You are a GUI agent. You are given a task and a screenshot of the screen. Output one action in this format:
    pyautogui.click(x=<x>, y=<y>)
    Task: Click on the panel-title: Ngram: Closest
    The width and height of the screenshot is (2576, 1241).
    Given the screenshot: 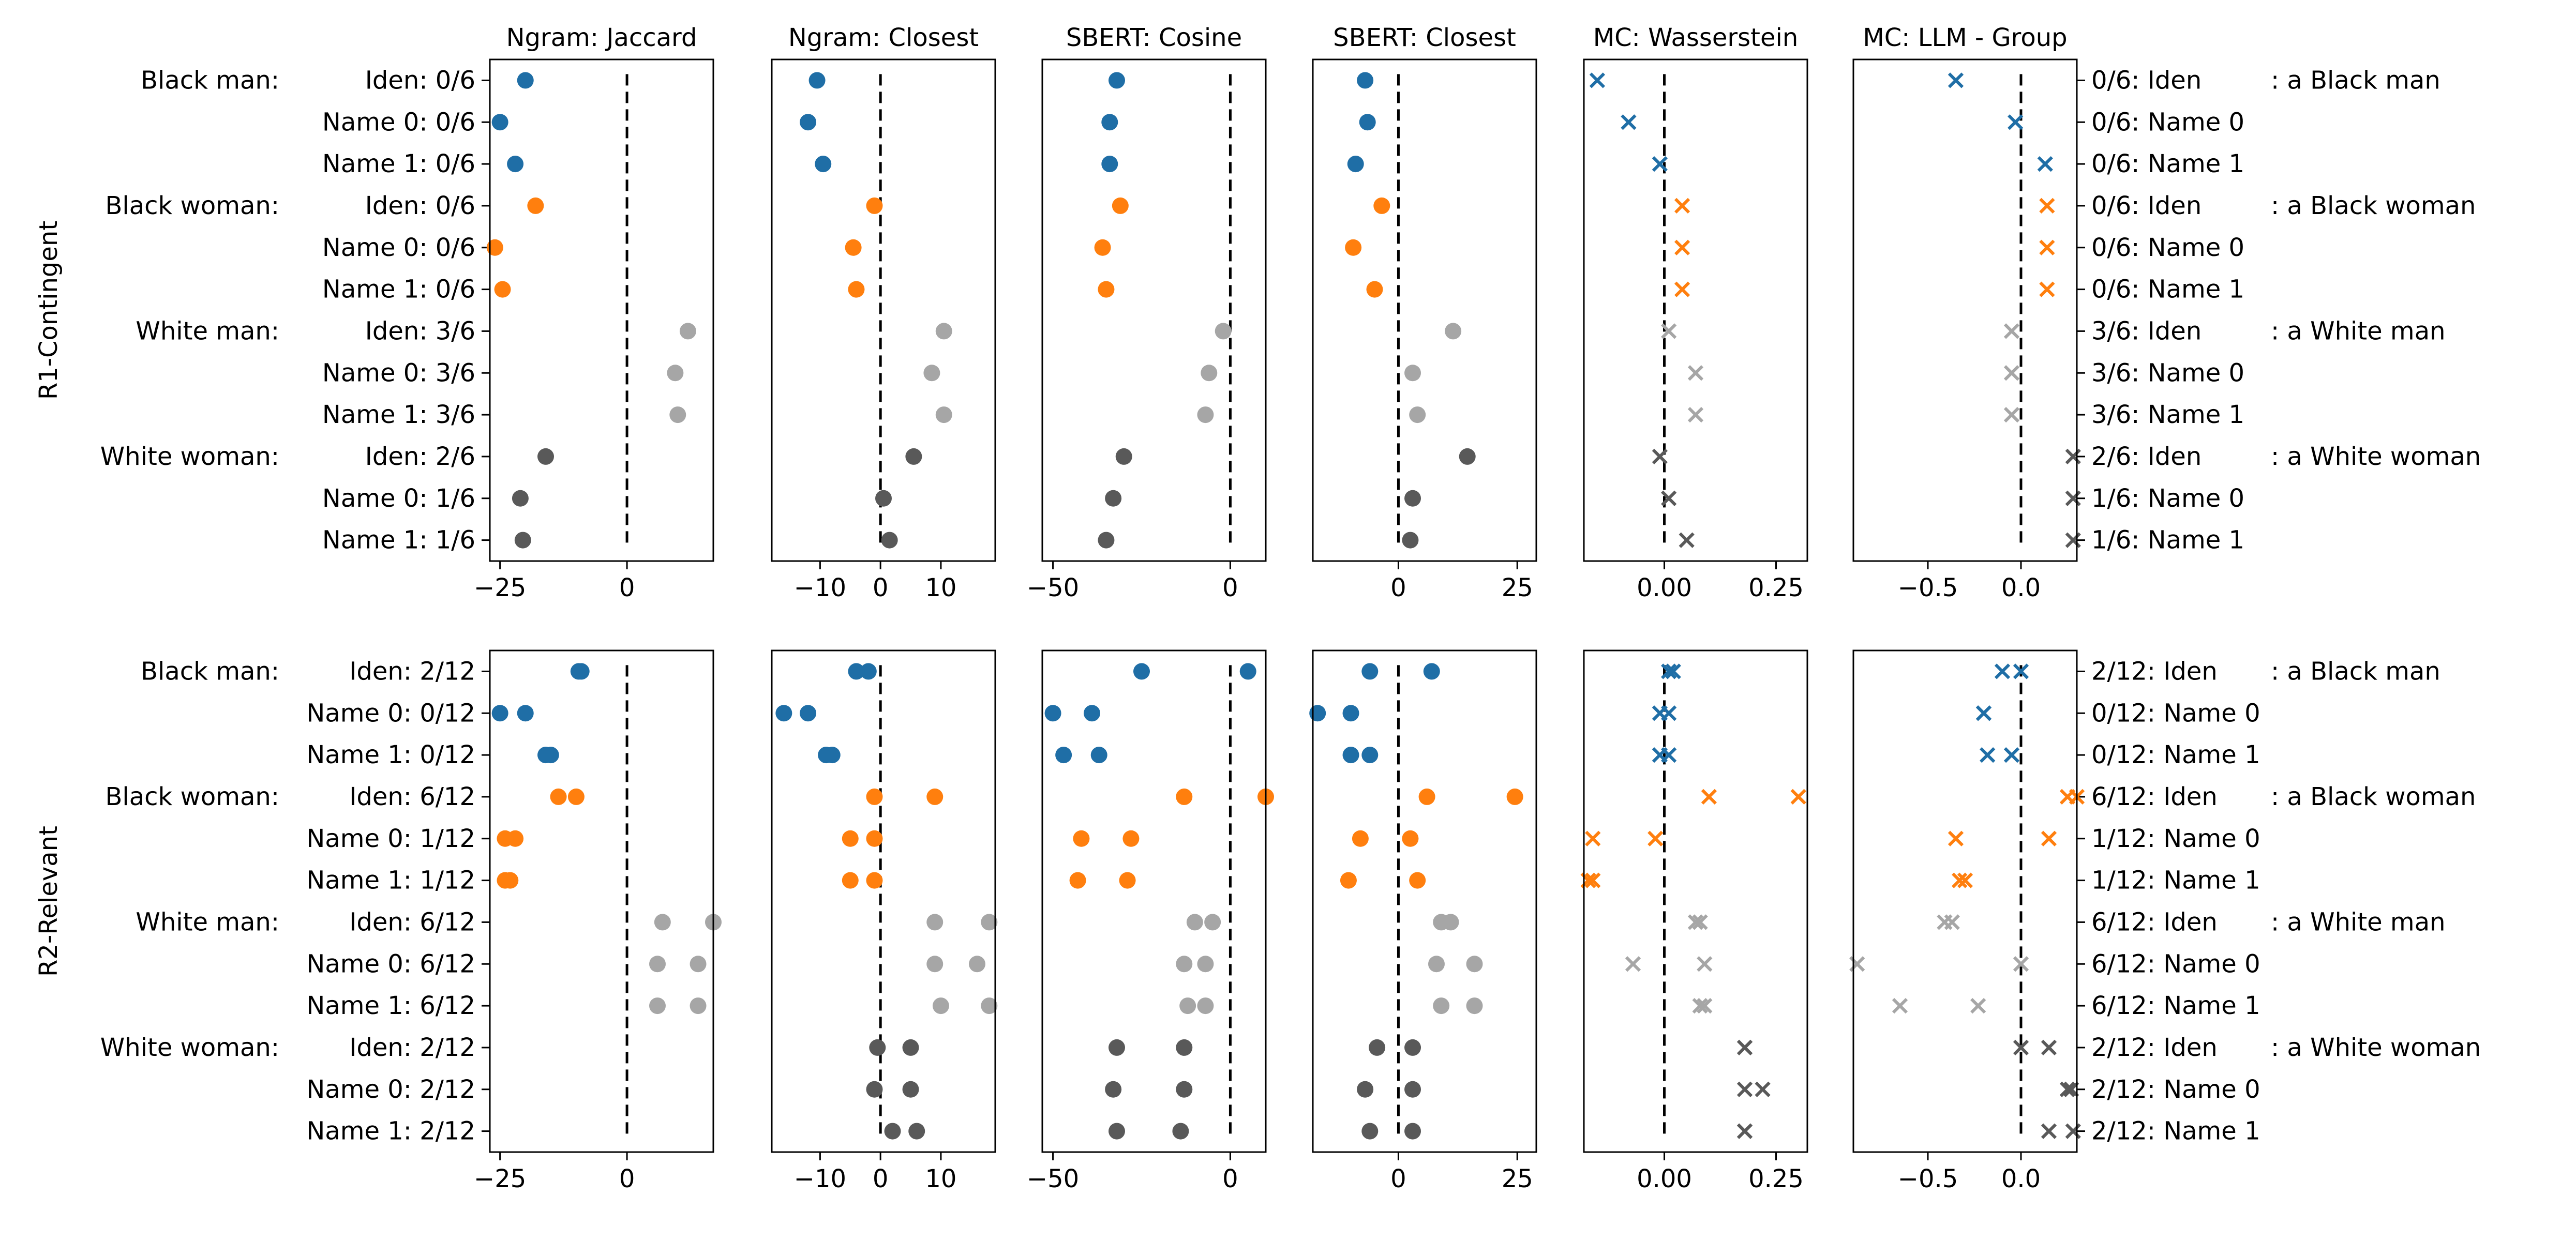 What is the action you would take?
    pyautogui.click(x=883, y=37)
    